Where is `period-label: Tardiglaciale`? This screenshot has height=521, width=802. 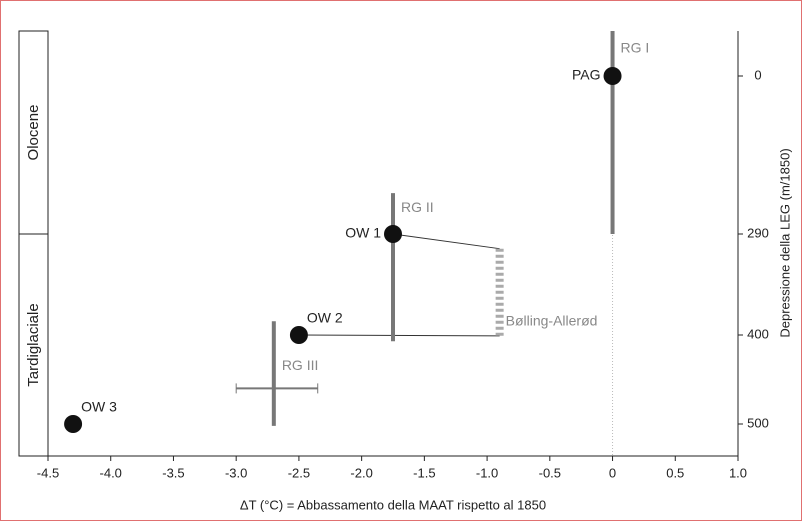 period-label: Tardiglaciale is located at coordinates (33, 344).